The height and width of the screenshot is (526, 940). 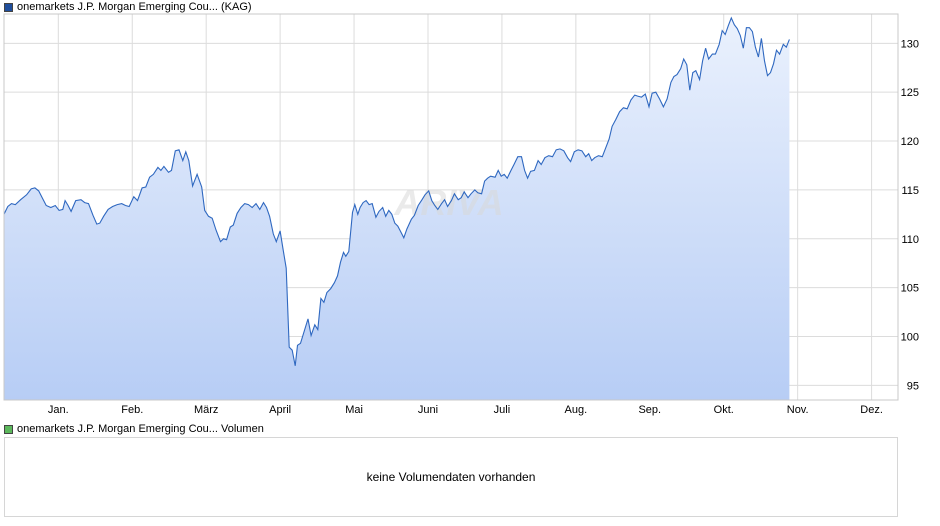 I want to click on y-tick-label: 105, so click(x=910, y=289).